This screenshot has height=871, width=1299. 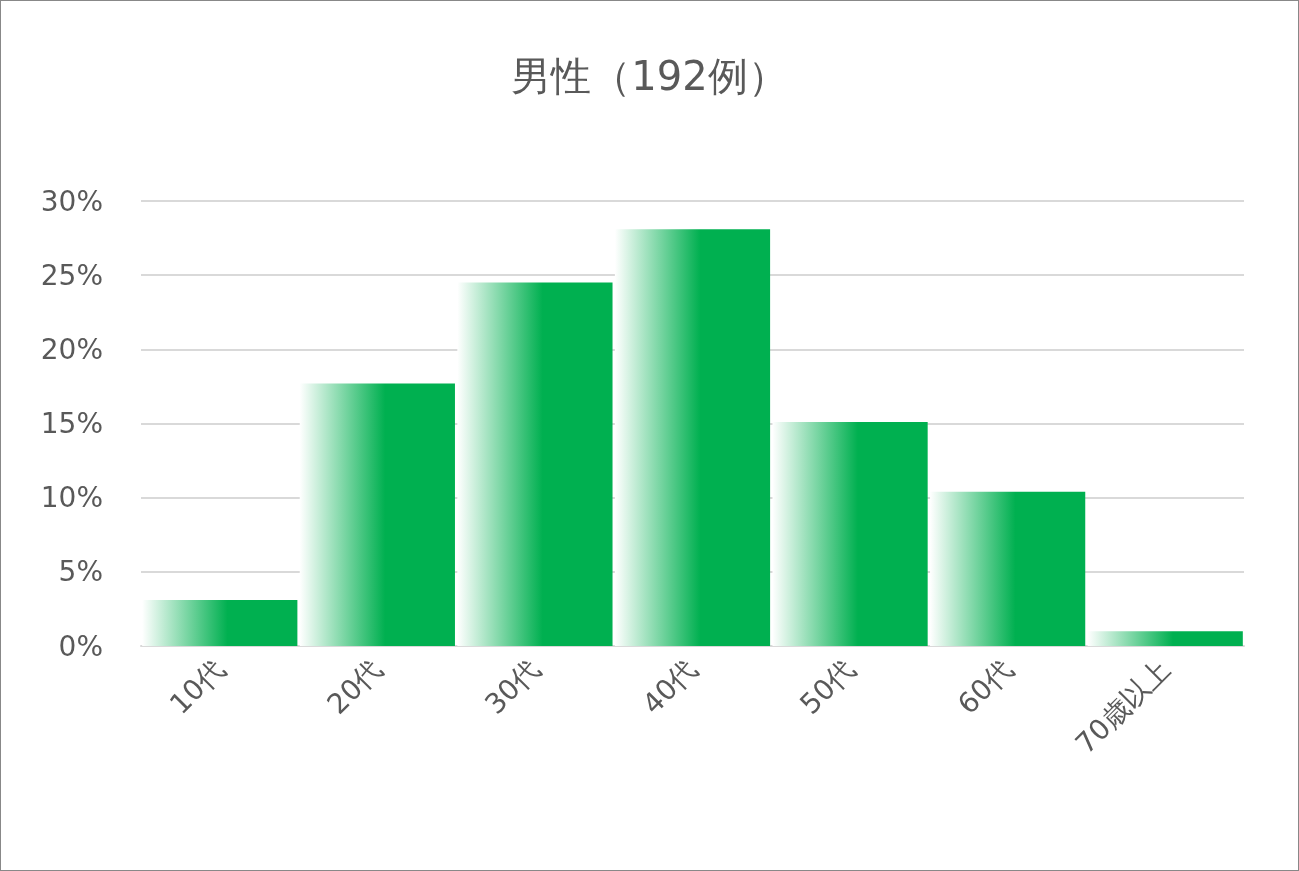 What do you see at coordinates (1122, 706) in the screenshot?
I see `x-tick-label: 70歳以上` at bounding box center [1122, 706].